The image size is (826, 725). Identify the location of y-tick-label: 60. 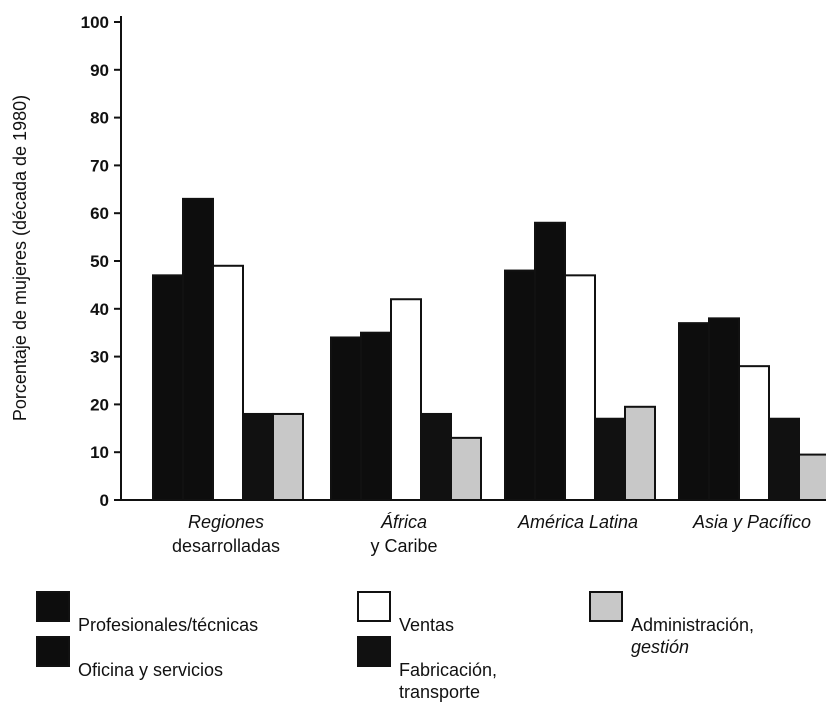
(99, 213).